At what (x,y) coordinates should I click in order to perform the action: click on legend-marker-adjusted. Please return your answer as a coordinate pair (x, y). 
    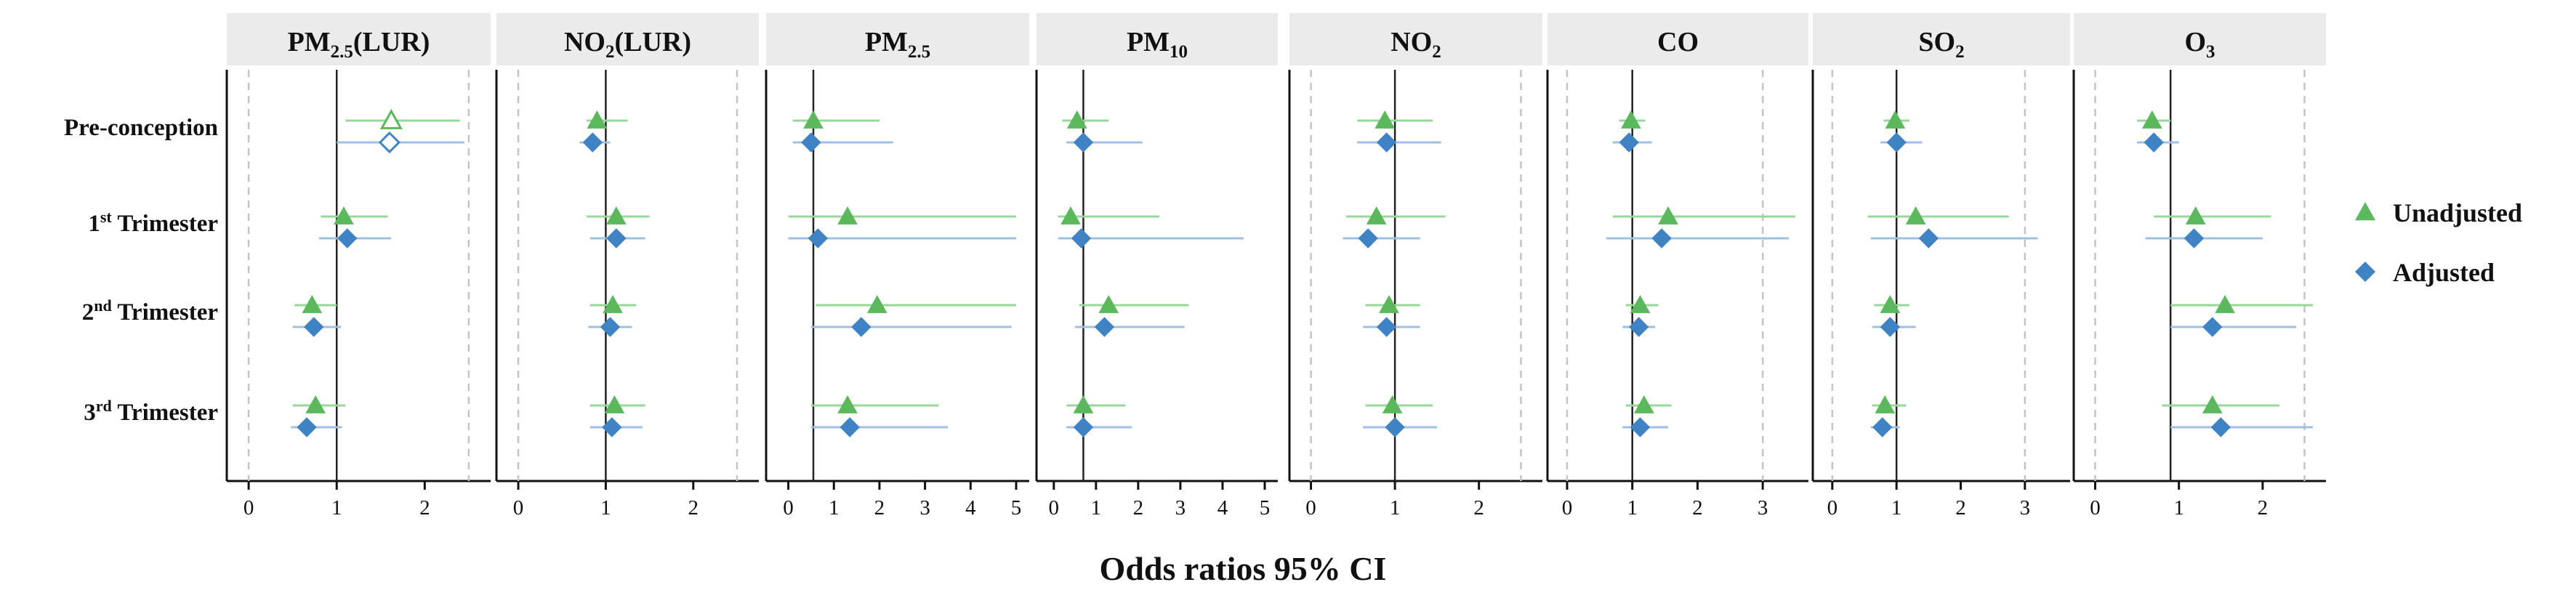
    Looking at the image, I should click on (2365, 272).